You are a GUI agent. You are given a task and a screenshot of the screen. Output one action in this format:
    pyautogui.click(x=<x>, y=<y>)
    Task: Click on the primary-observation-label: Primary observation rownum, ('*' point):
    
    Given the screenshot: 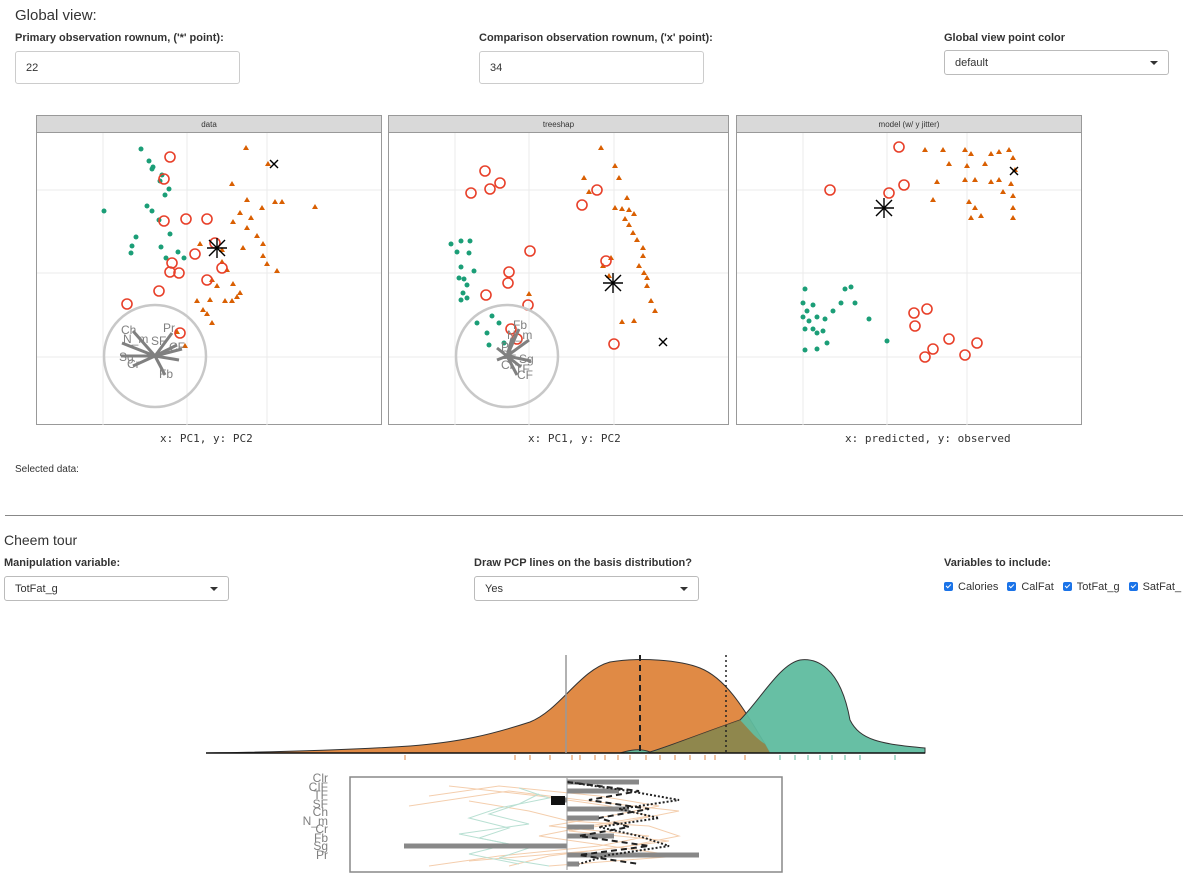 What is the action you would take?
    pyautogui.click(x=119, y=38)
    